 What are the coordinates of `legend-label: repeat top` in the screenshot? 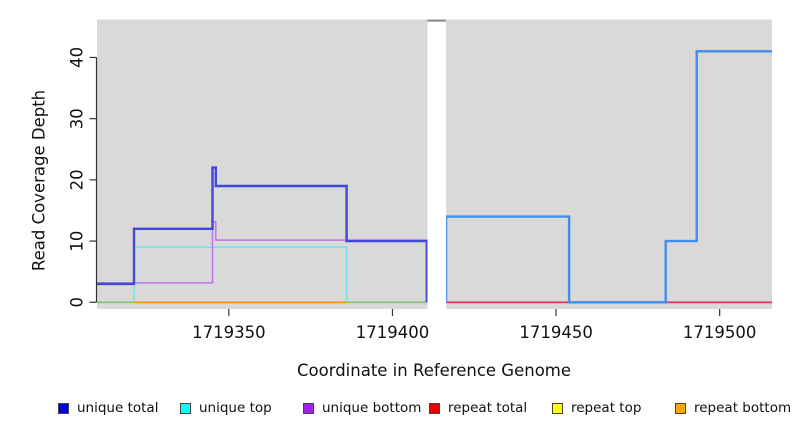 It's located at (606, 408).